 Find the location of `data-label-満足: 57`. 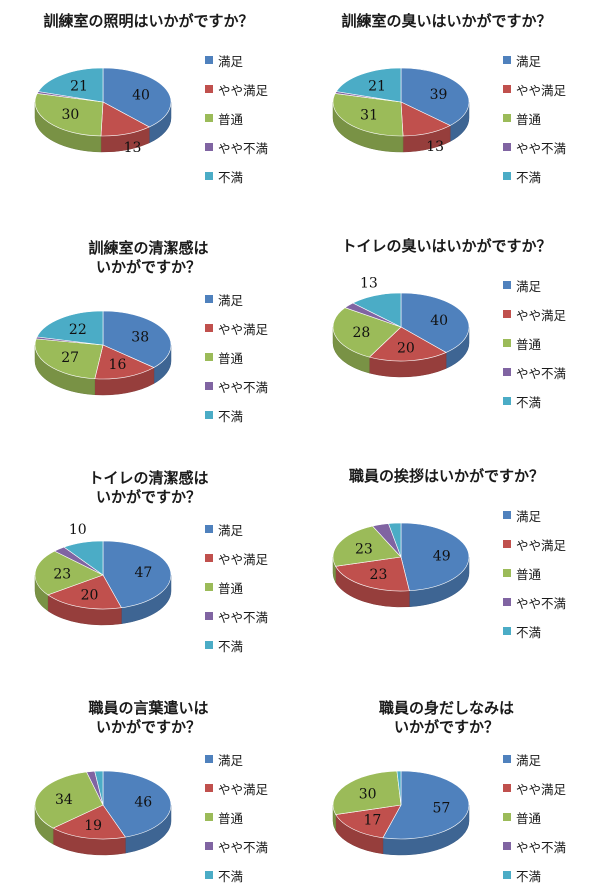

data-label-満足: 57 is located at coordinates (442, 809).